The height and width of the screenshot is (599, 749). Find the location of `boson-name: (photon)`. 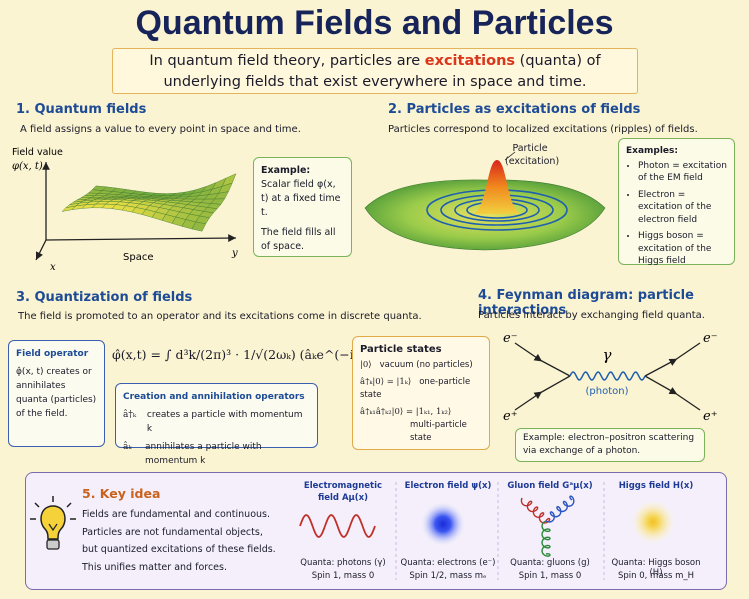

boson-name: (photon) is located at coordinates (607, 391).